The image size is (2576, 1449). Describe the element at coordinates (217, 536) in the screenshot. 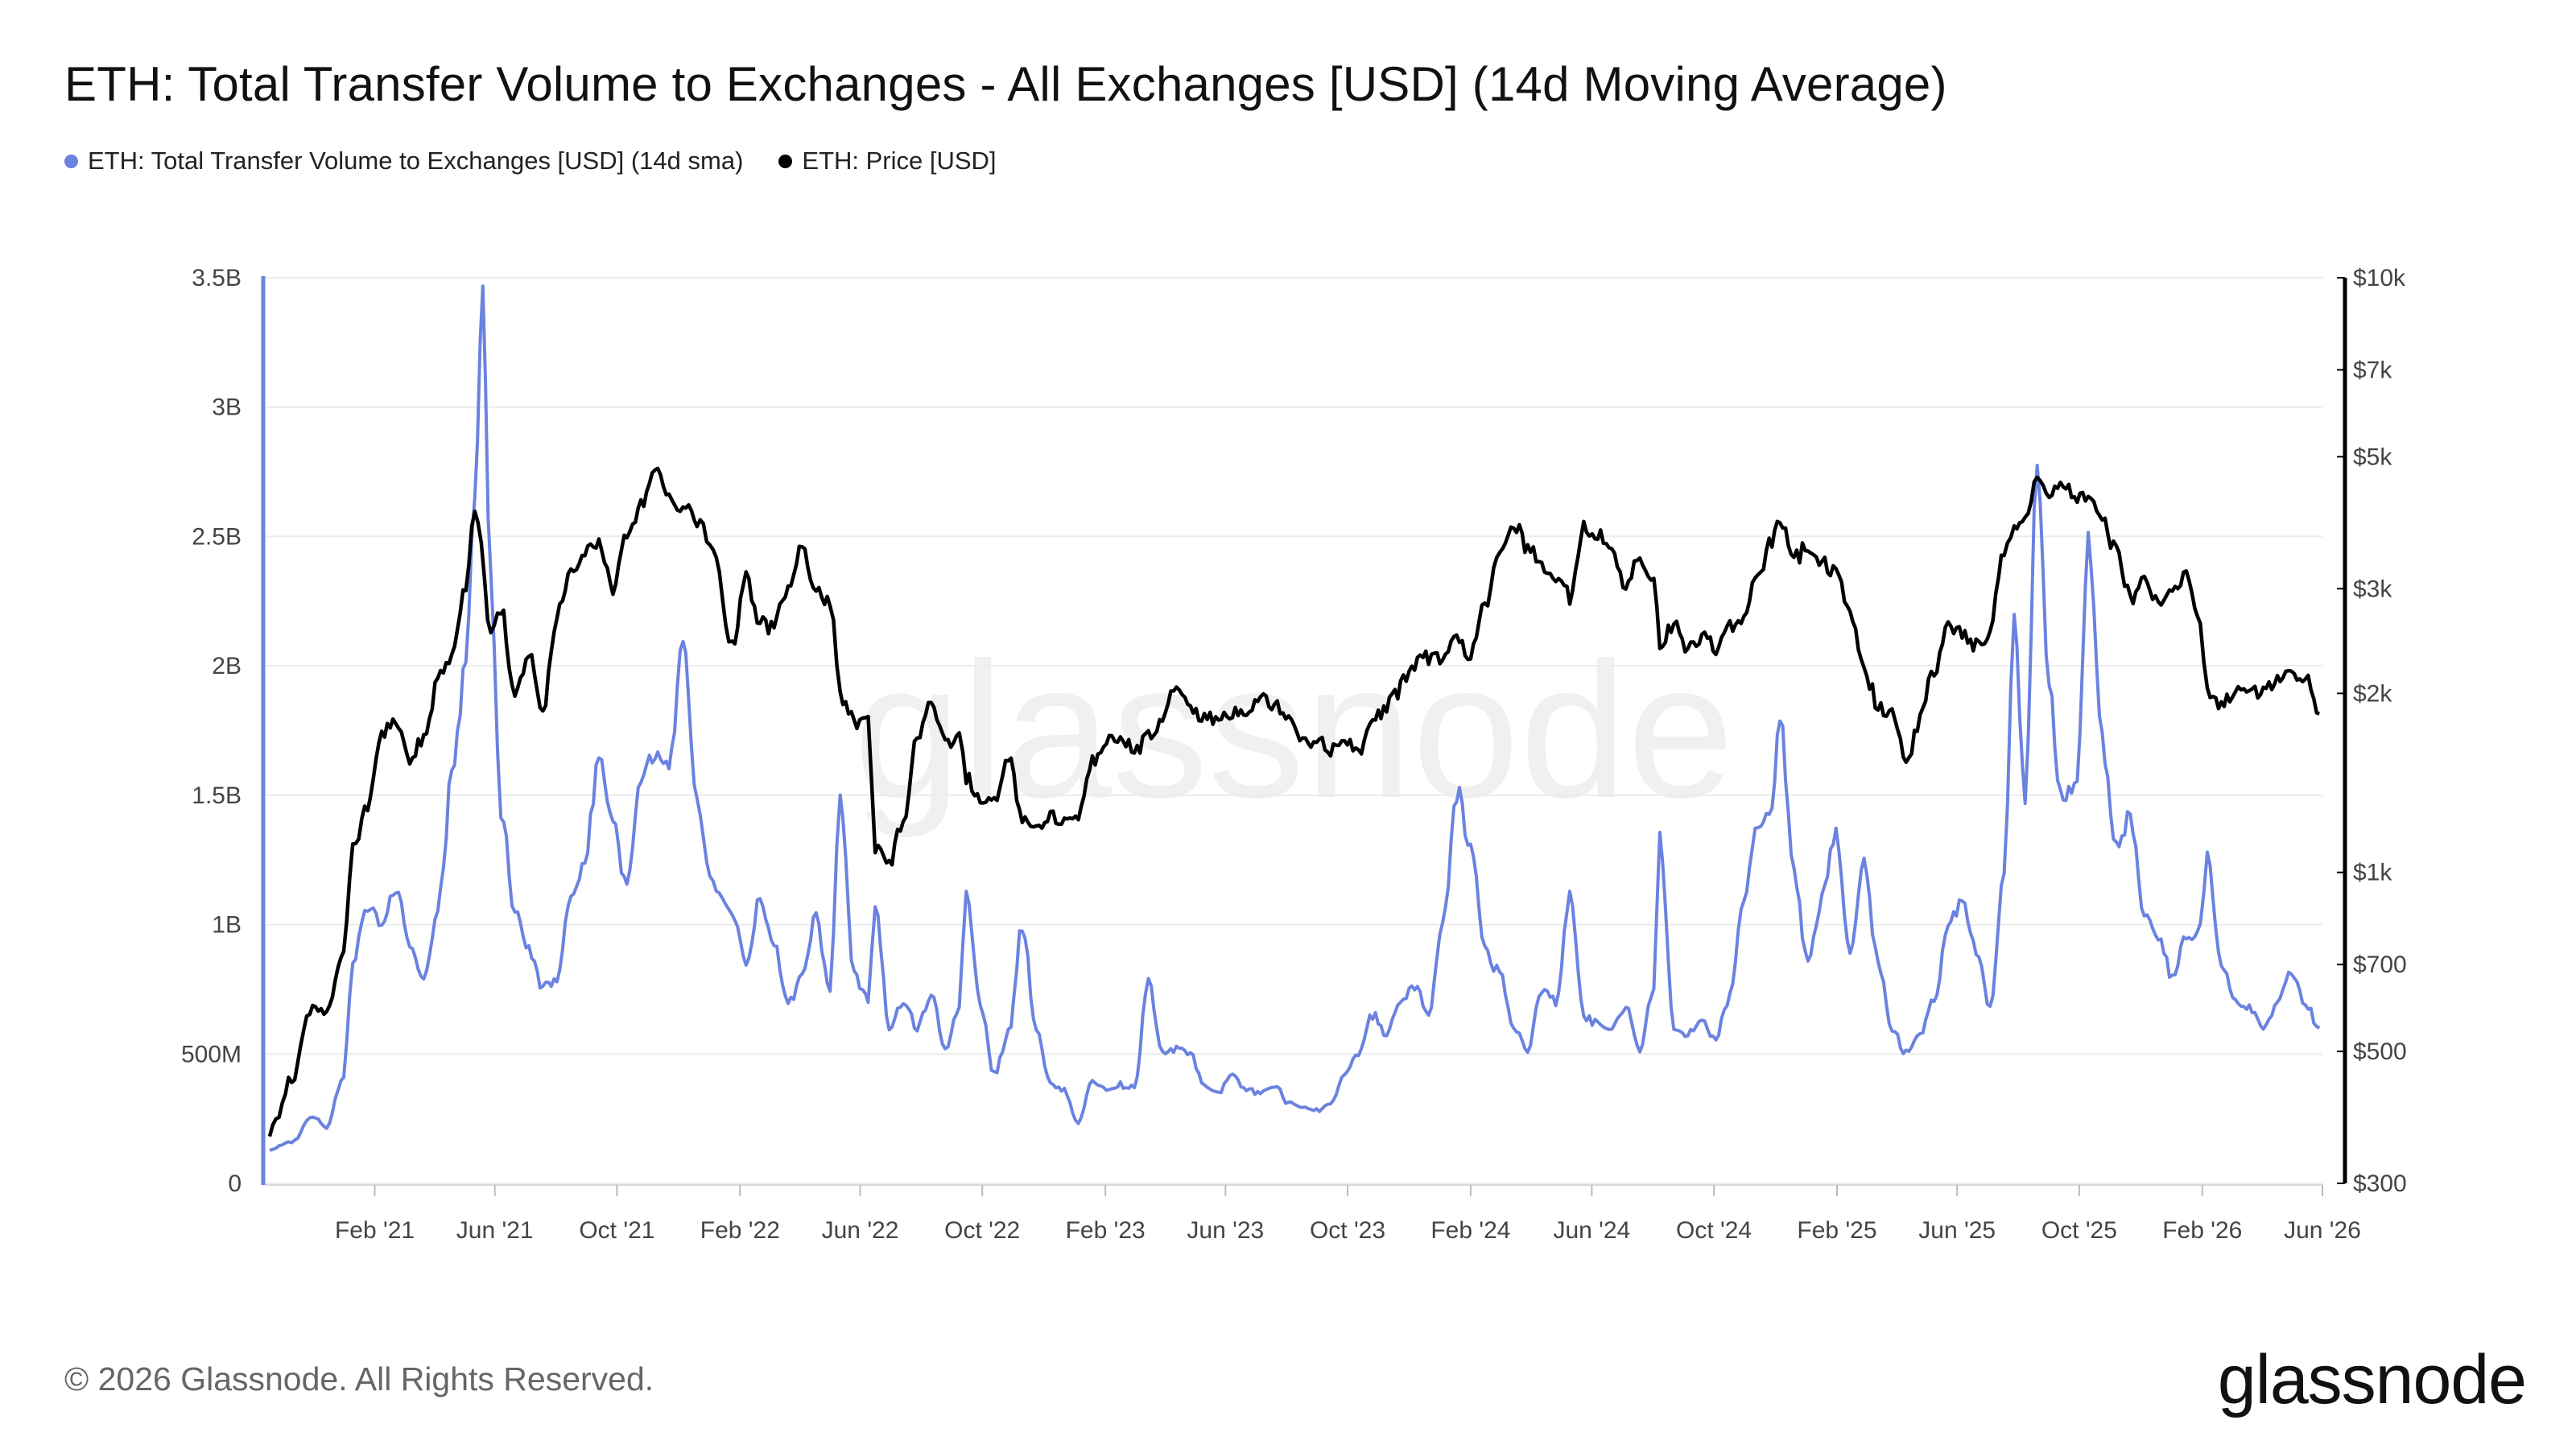

I see `left-tick-label: 2.5B` at that location.